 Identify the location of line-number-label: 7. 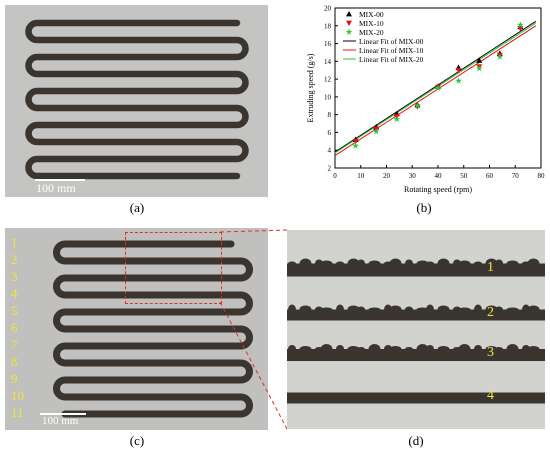
(14, 344).